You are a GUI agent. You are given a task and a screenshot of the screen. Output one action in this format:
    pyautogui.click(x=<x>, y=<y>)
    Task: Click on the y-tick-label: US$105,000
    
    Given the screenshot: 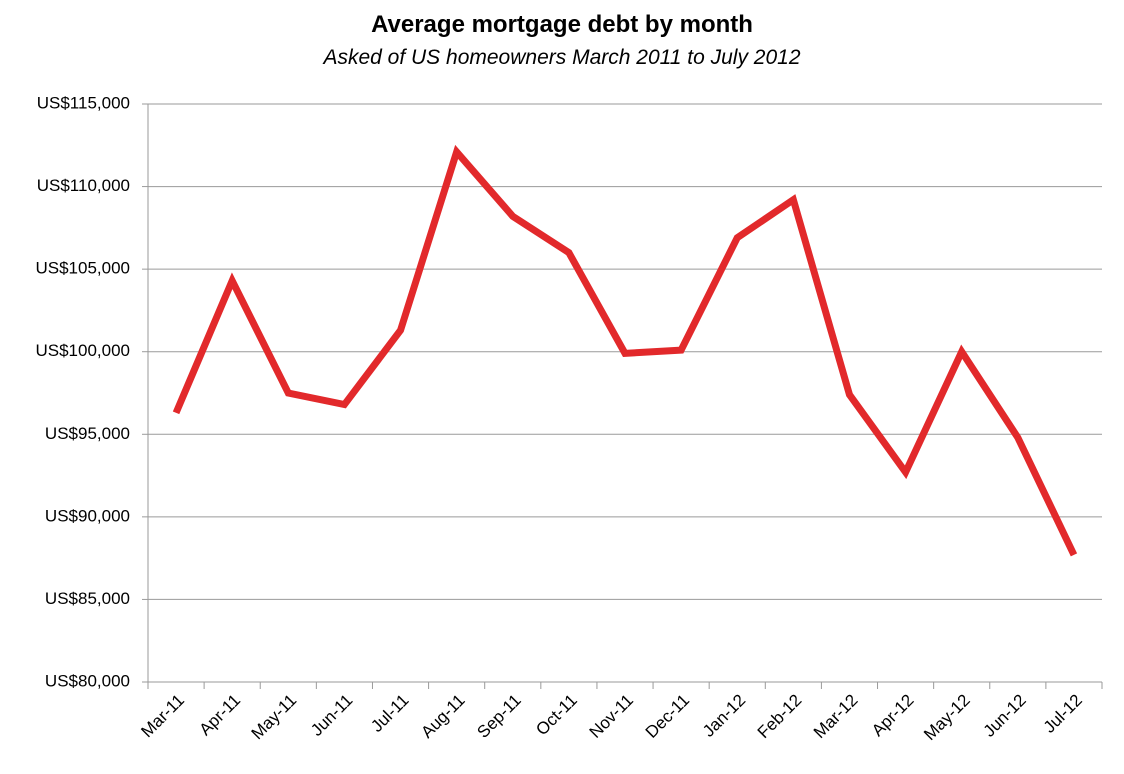 What is the action you would take?
    pyautogui.click(x=82, y=268)
    